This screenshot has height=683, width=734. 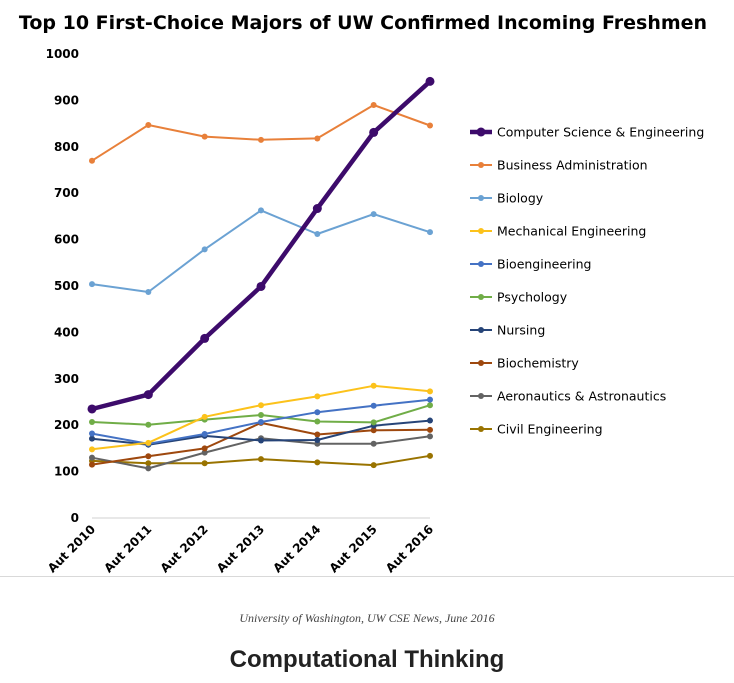 I want to click on legend-label: Mechanical Engineering, so click(x=571, y=231).